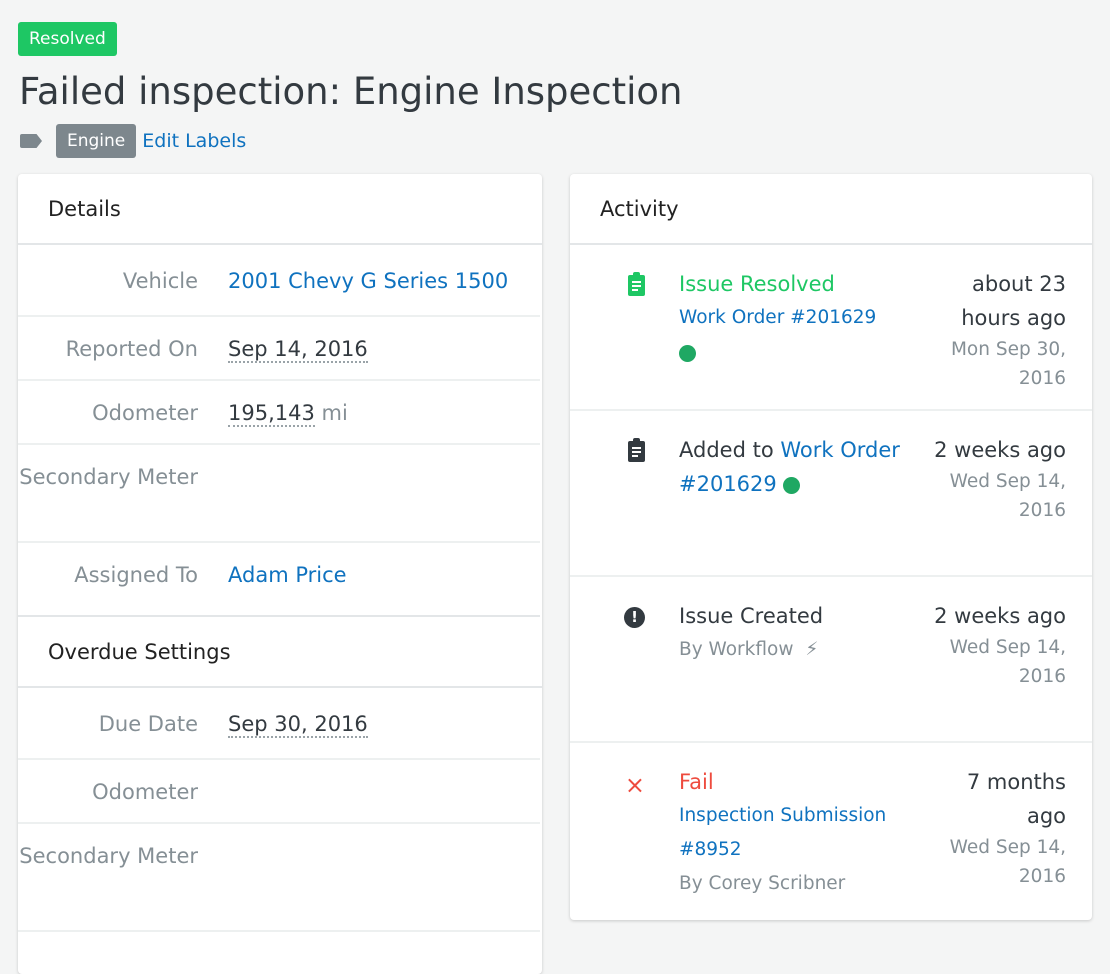 This screenshot has height=974, width=1110. What do you see at coordinates (783, 832) in the screenshot?
I see `inspection-submission-link: Inspection Submission #8952` at bounding box center [783, 832].